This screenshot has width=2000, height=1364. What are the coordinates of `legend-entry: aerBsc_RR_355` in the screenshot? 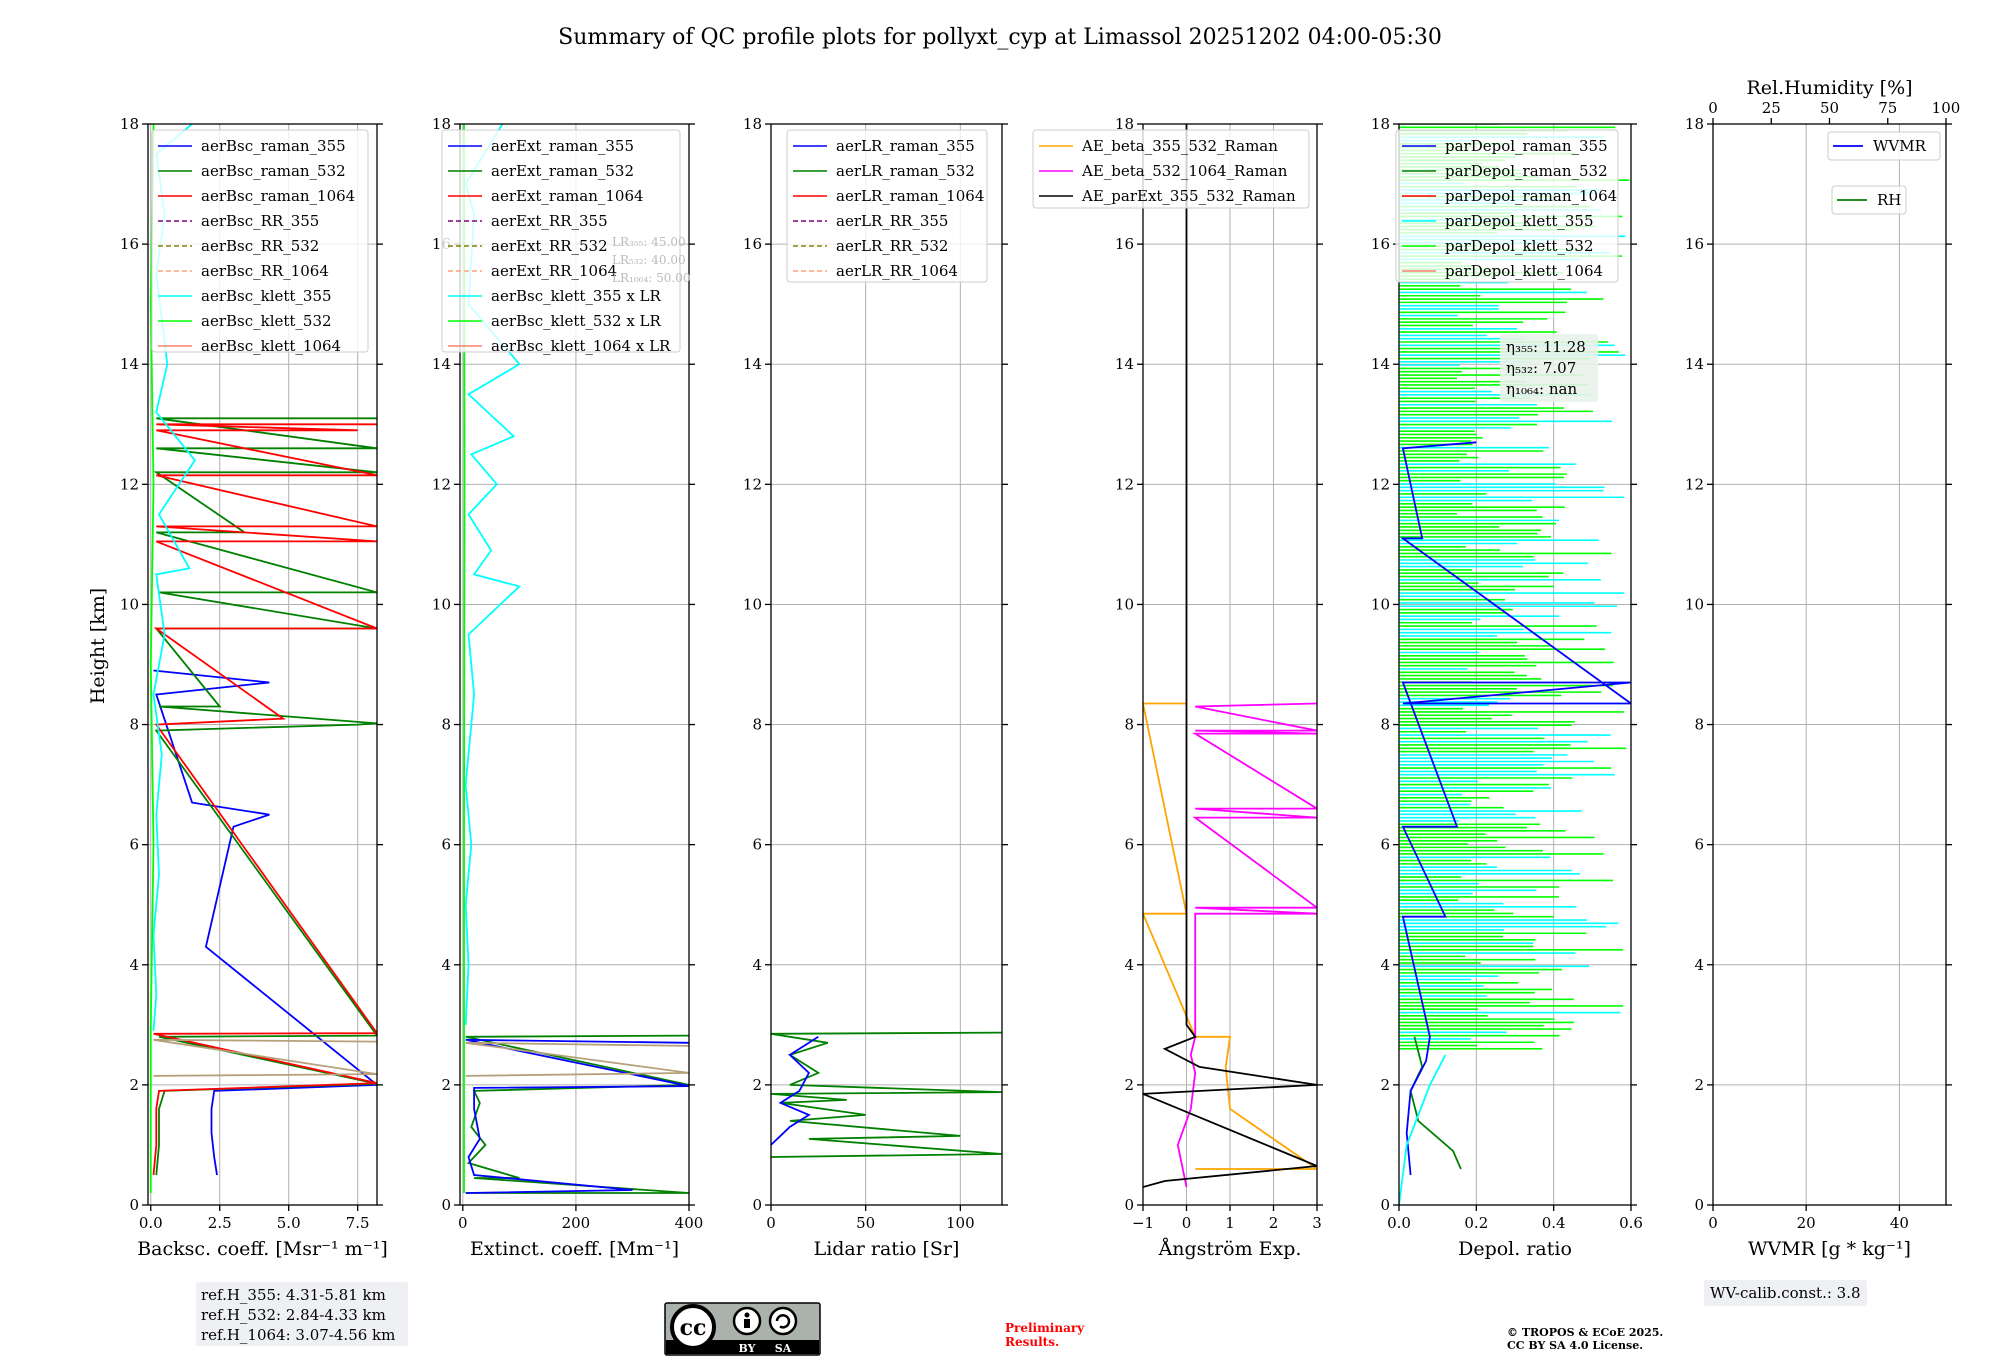 It's located at (260, 221).